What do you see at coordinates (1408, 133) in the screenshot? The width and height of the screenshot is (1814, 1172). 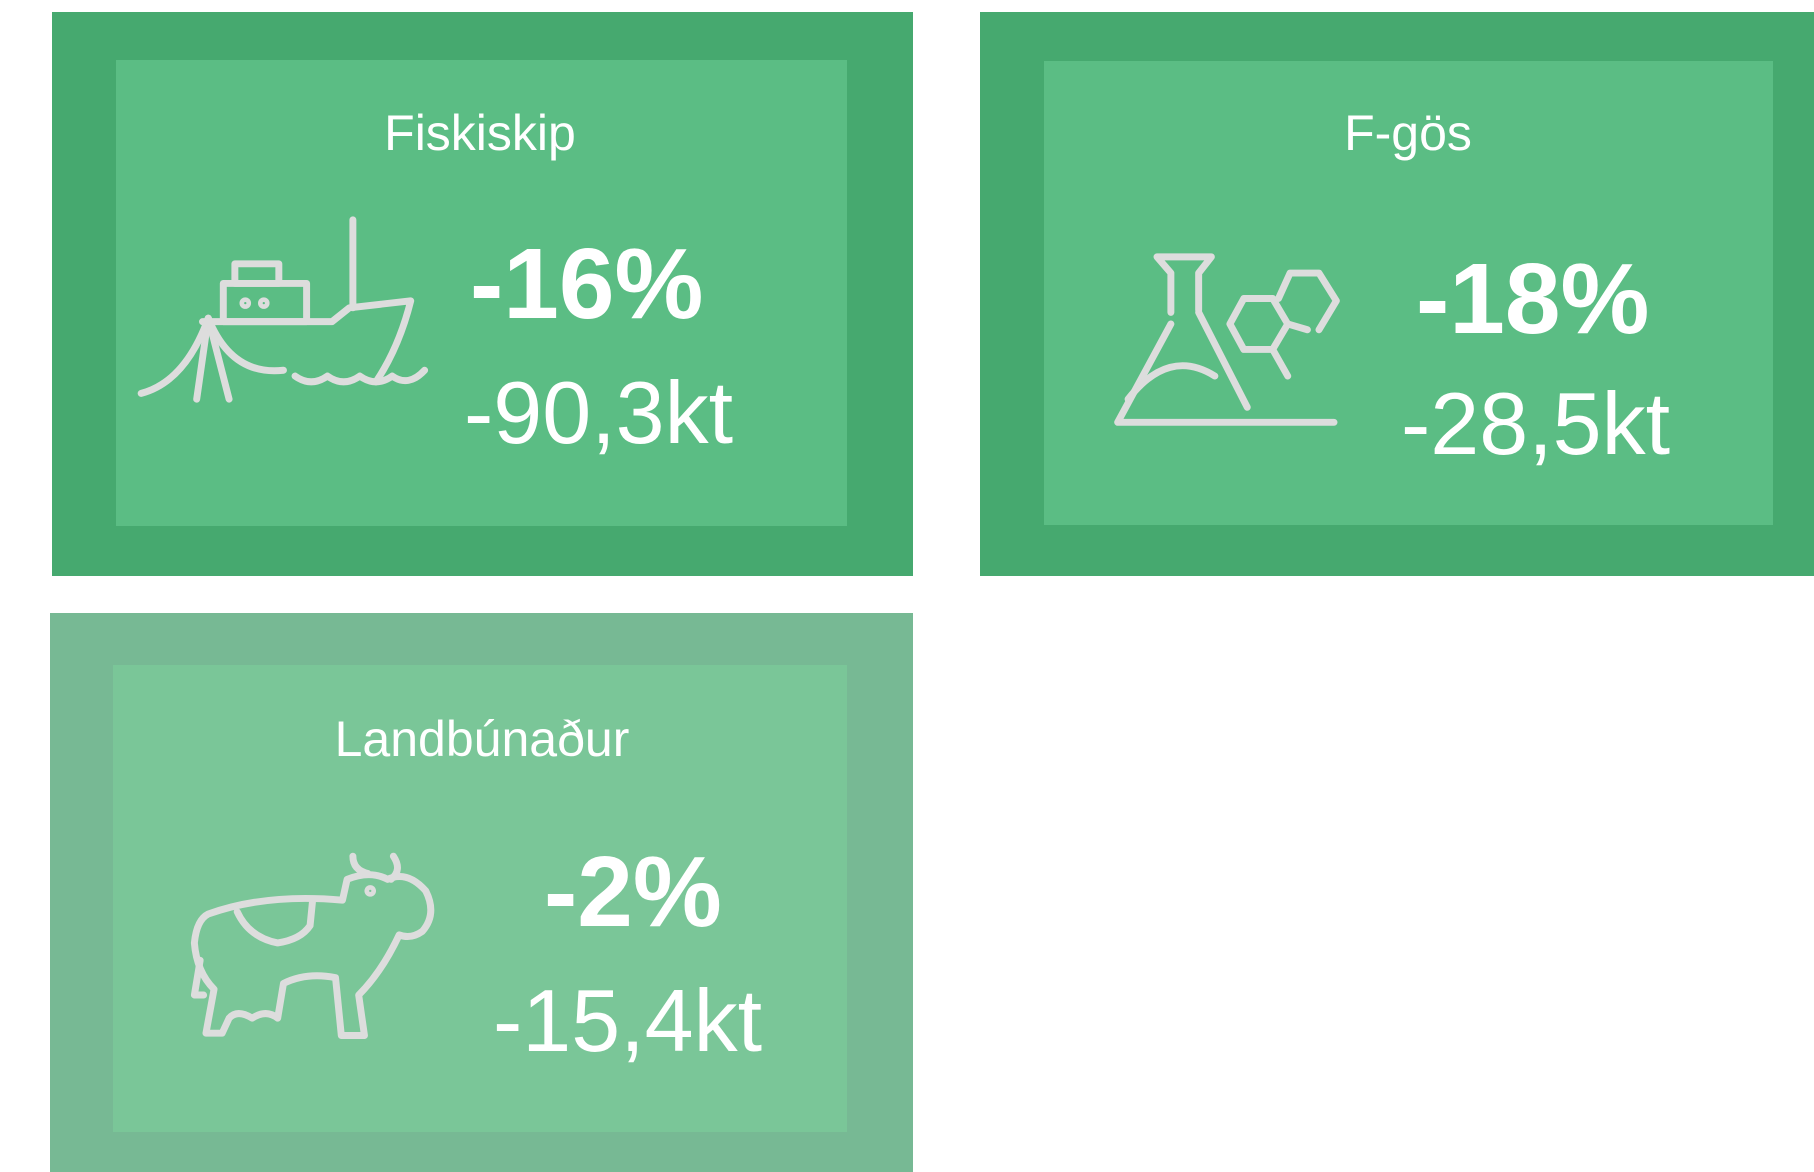 I see `card-title: F-gös` at bounding box center [1408, 133].